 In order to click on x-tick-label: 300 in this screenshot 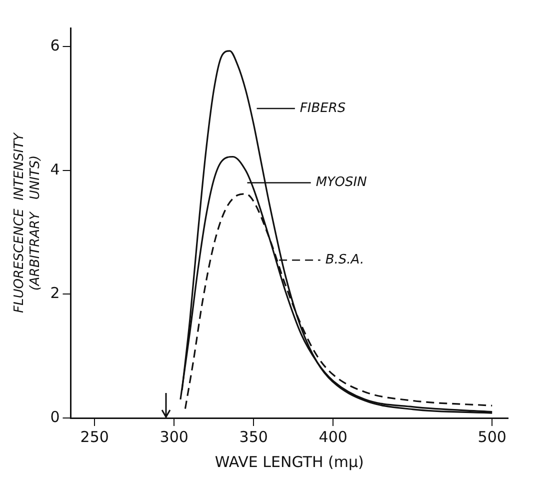, I will do `click(174, 437)`.